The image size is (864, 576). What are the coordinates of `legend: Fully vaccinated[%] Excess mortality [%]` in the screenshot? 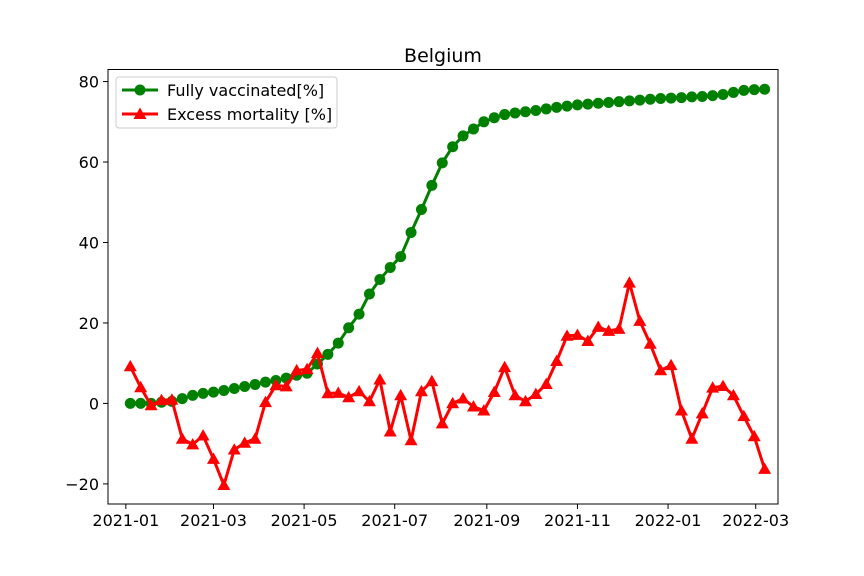 It's located at (226, 102).